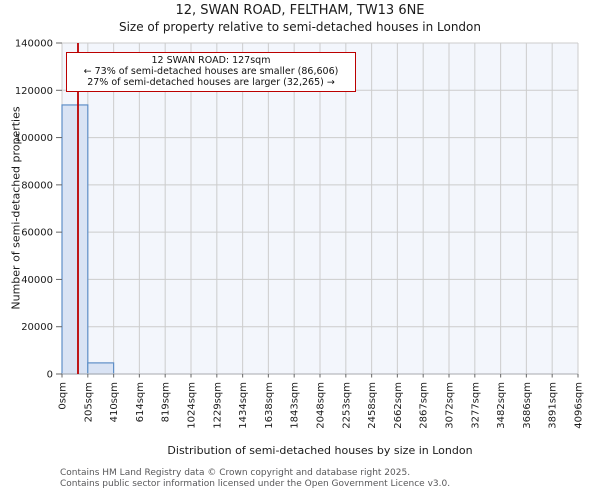 Image resolution: width=600 pixels, height=500 pixels. I want to click on x-tick-label: 1638sqm, so click(269, 405).